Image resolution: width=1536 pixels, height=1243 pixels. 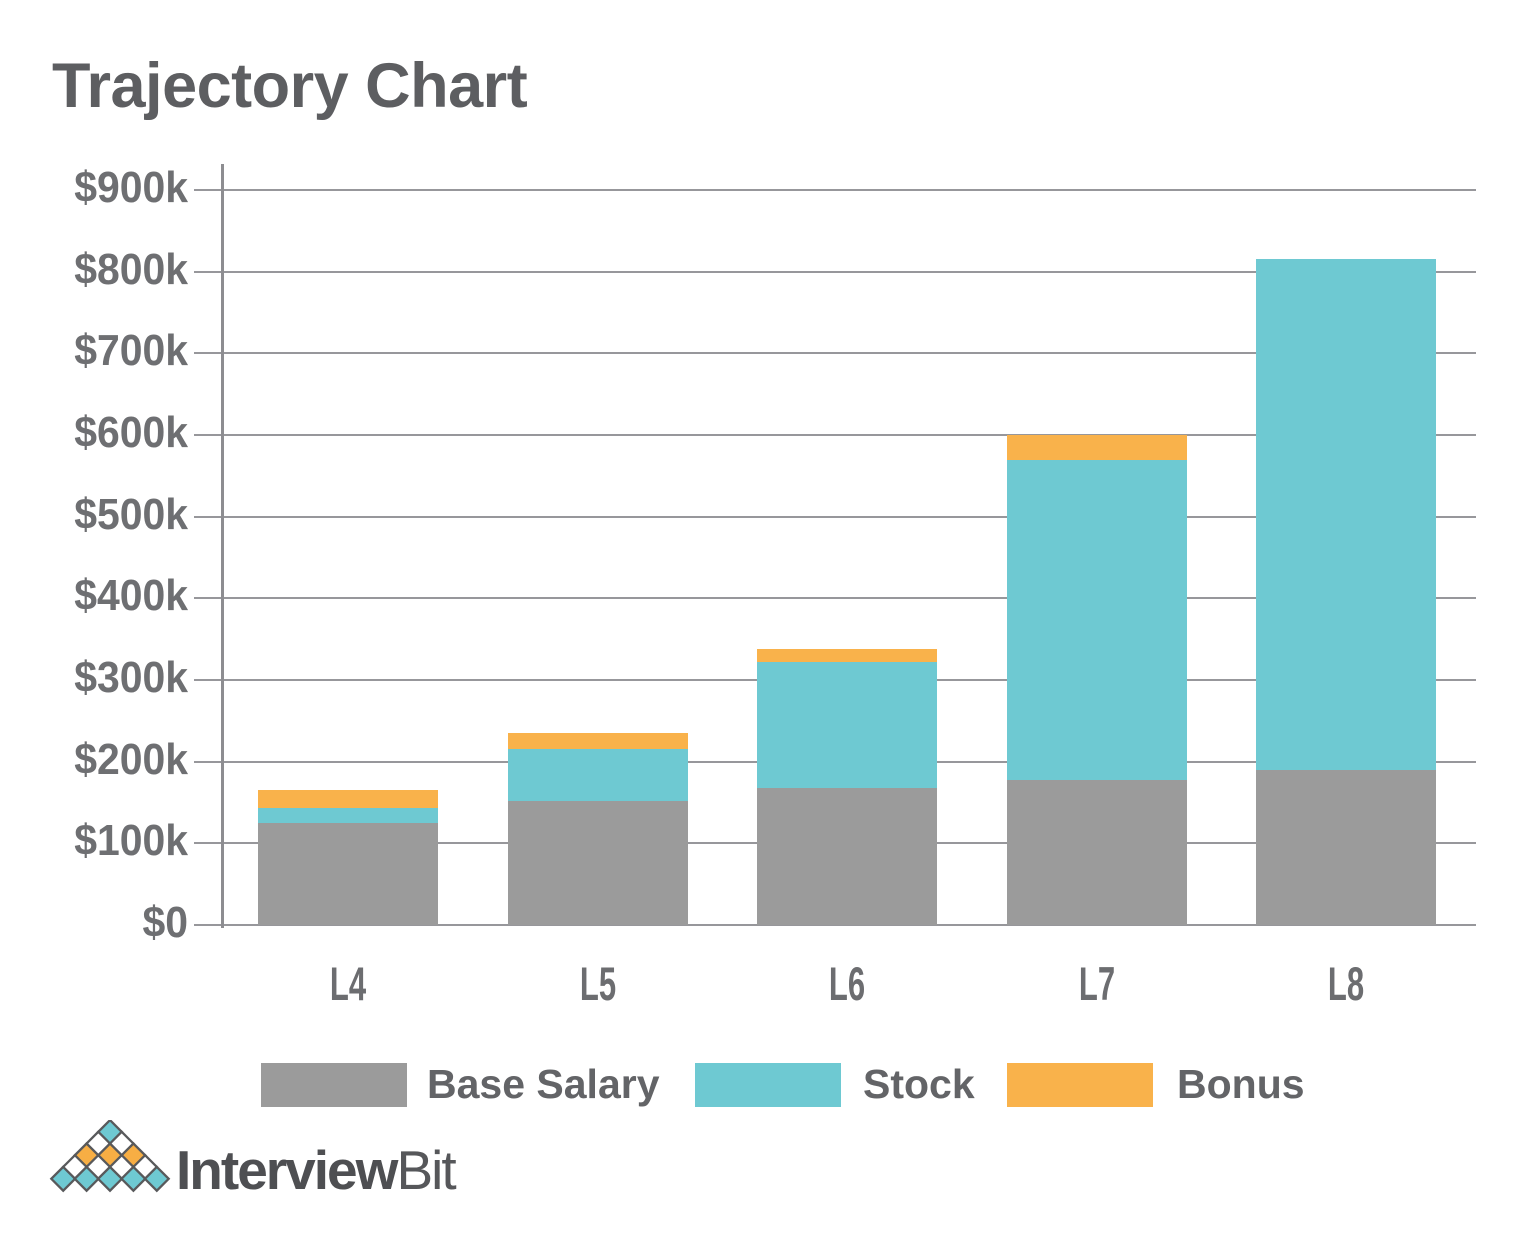 What do you see at coordinates (165, 922) in the screenshot?
I see `y-tick-label: $0` at bounding box center [165, 922].